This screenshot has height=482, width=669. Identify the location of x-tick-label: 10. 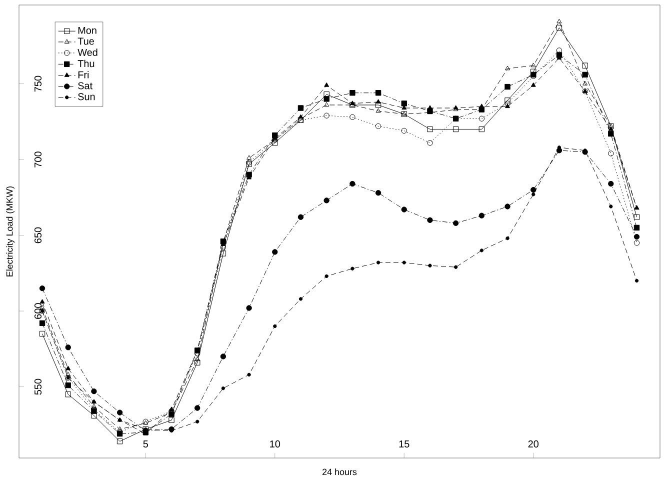
(275, 444).